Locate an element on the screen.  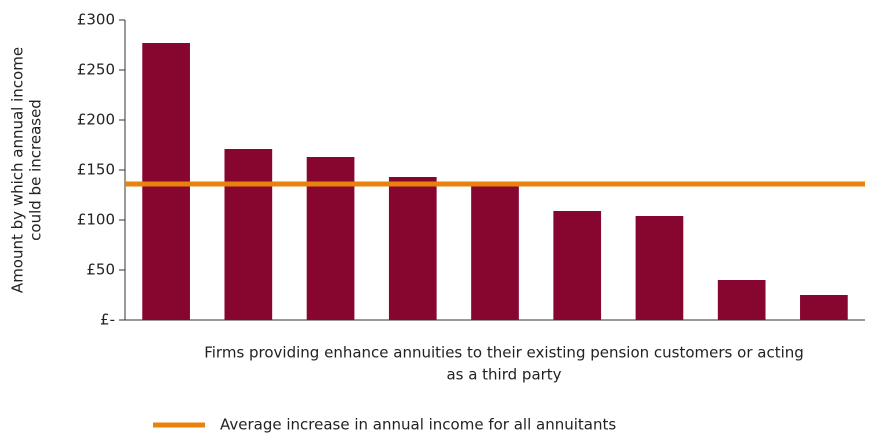
y-tick-label: £50 is located at coordinates (100, 270).